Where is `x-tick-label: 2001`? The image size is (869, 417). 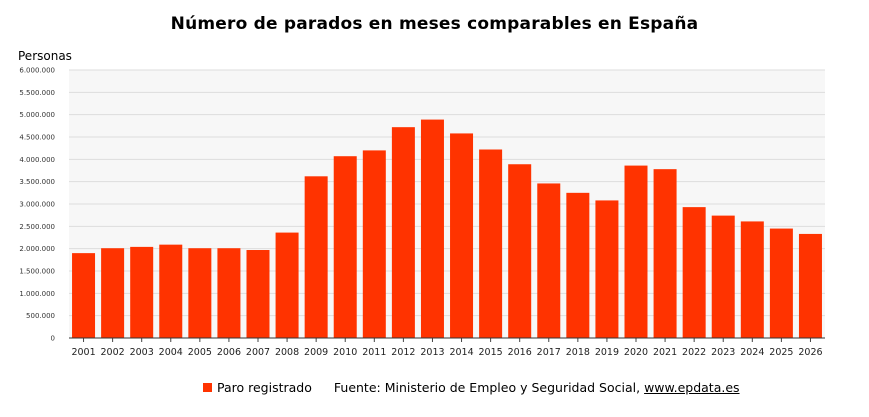 x-tick-label: 2001 is located at coordinates (83, 352).